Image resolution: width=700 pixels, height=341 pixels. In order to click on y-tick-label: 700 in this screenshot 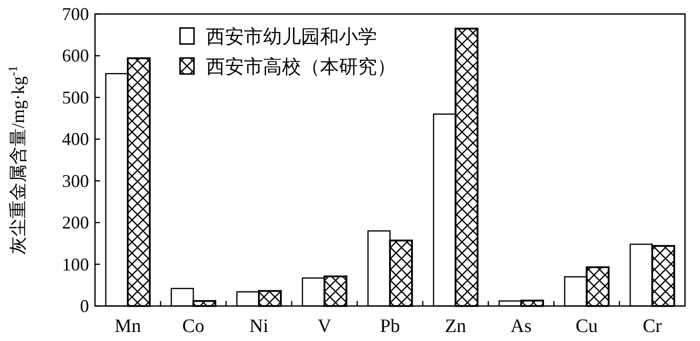, I will do `click(75, 14)`.